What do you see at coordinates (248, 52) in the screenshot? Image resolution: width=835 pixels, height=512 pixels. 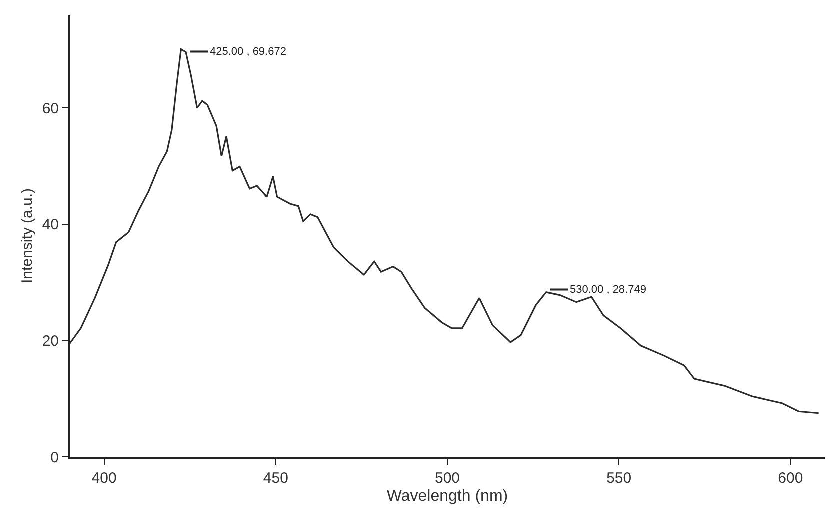 I see `annotation: 425.00 , 69.672` at bounding box center [248, 52].